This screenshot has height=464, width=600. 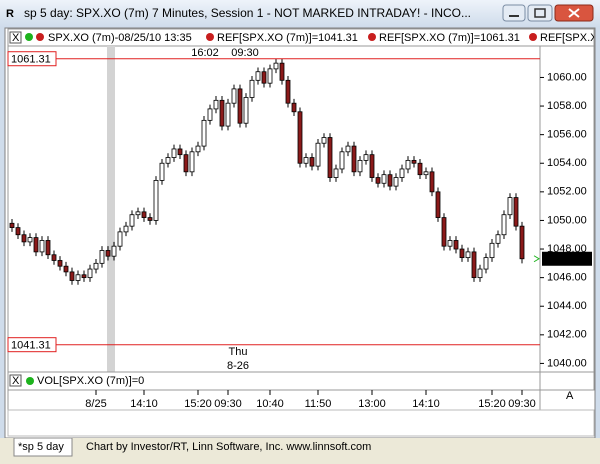 What do you see at coordinates (567, 192) in the screenshot?
I see `y-tick-label: 1052.00` at bounding box center [567, 192].